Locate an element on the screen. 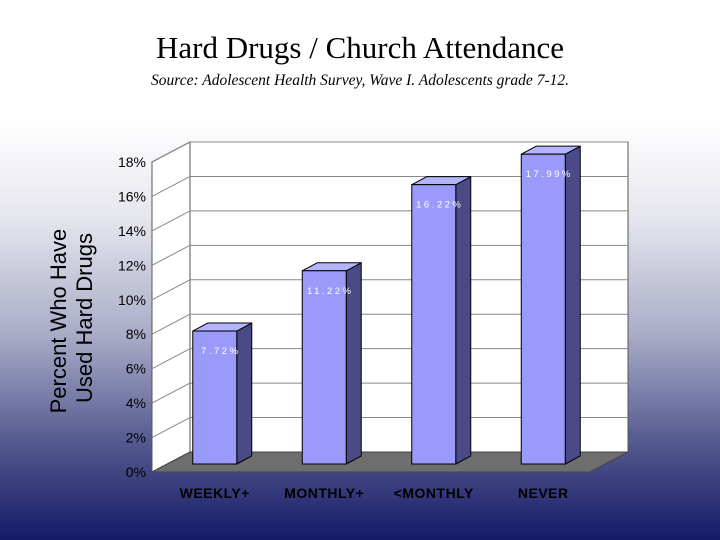 This screenshot has width=720, height=540. chart-title: Hard Drugs / Church Attendance is located at coordinates (360, 47).